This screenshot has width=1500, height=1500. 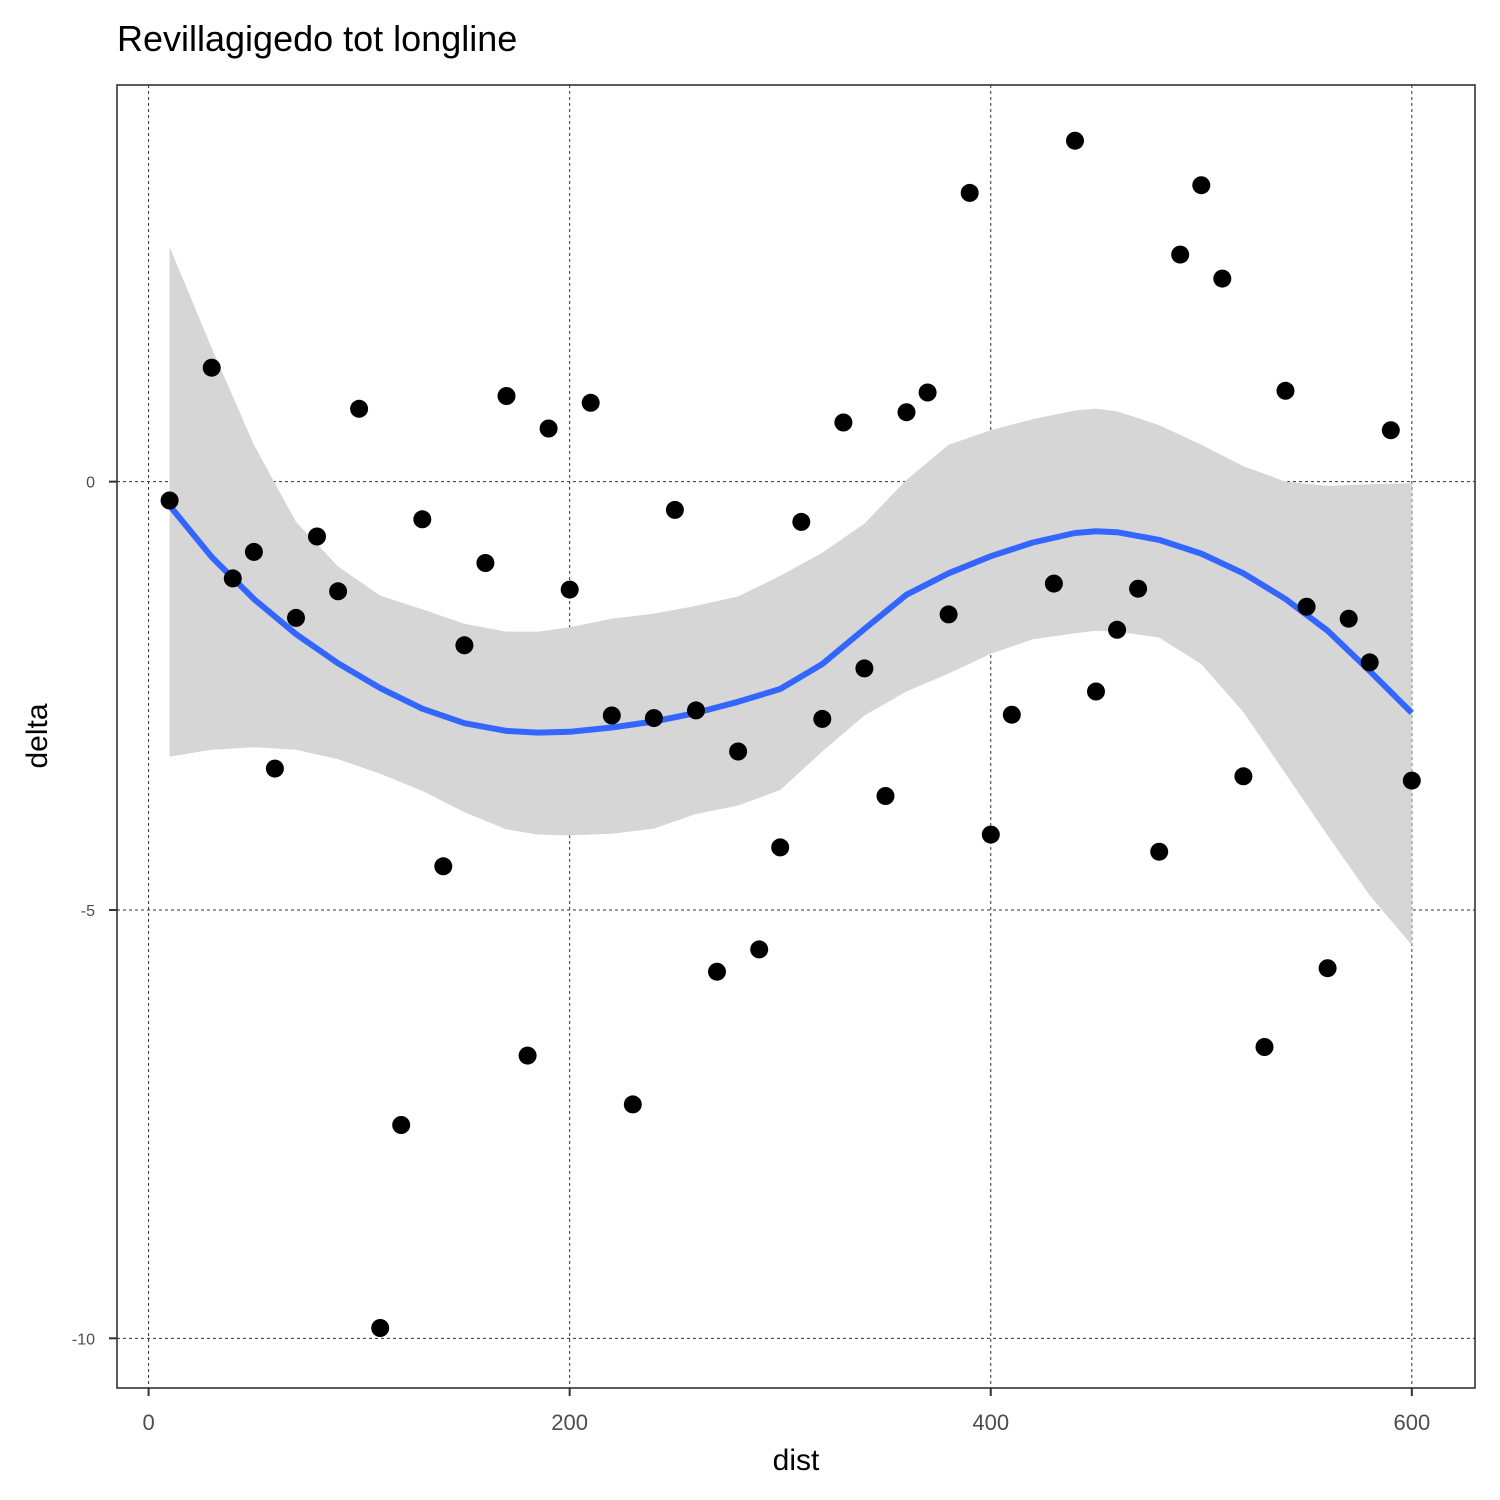 What do you see at coordinates (90, 483) in the screenshot?
I see `y-tick-label: 0` at bounding box center [90, 483].